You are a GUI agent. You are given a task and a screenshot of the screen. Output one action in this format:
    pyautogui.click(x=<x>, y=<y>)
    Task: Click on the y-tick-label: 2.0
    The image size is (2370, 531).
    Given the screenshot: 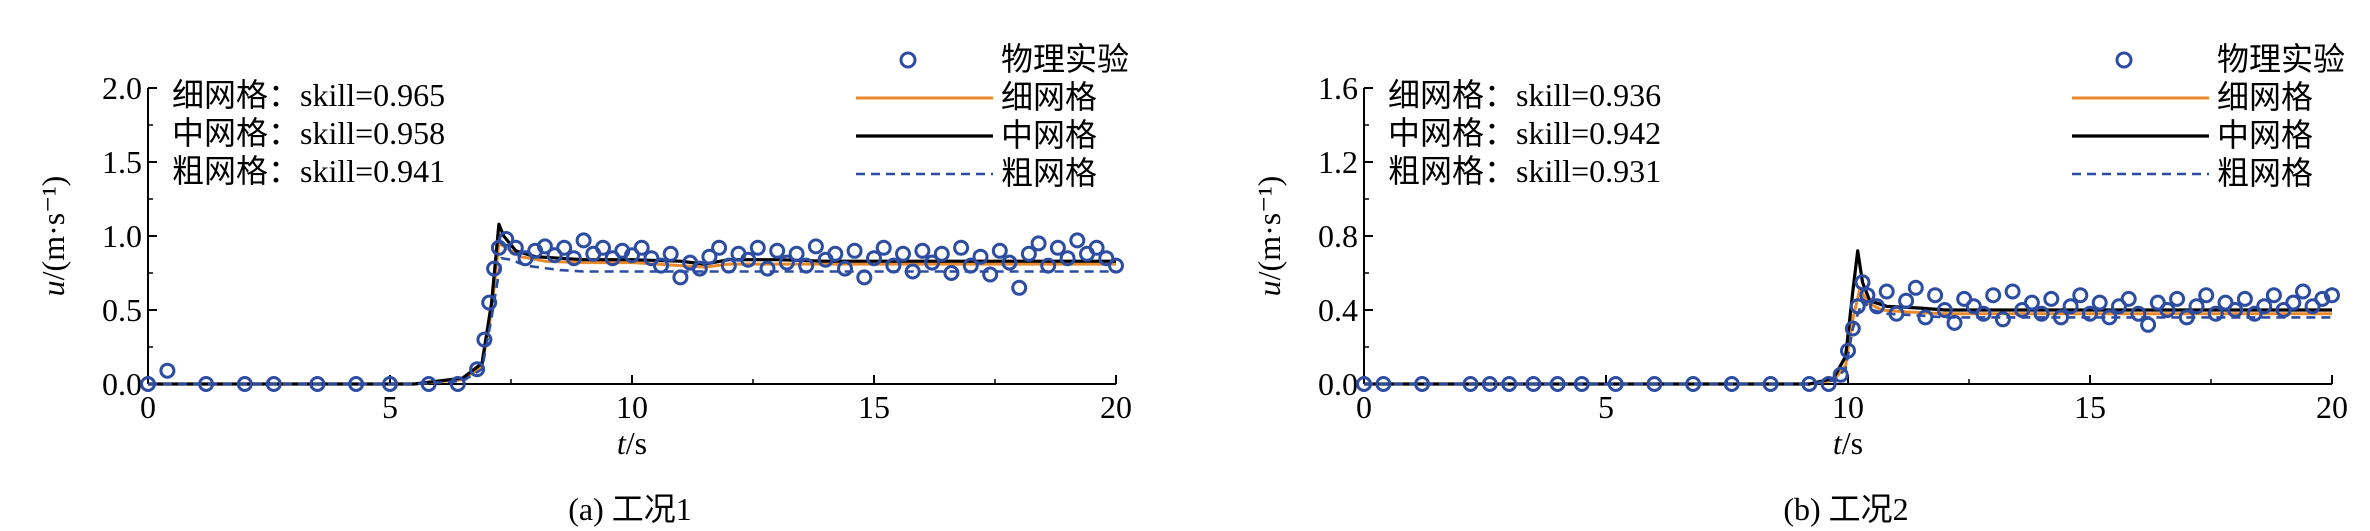 What is the action you would take?
    pyautogui.click(x=122, y=88)
    